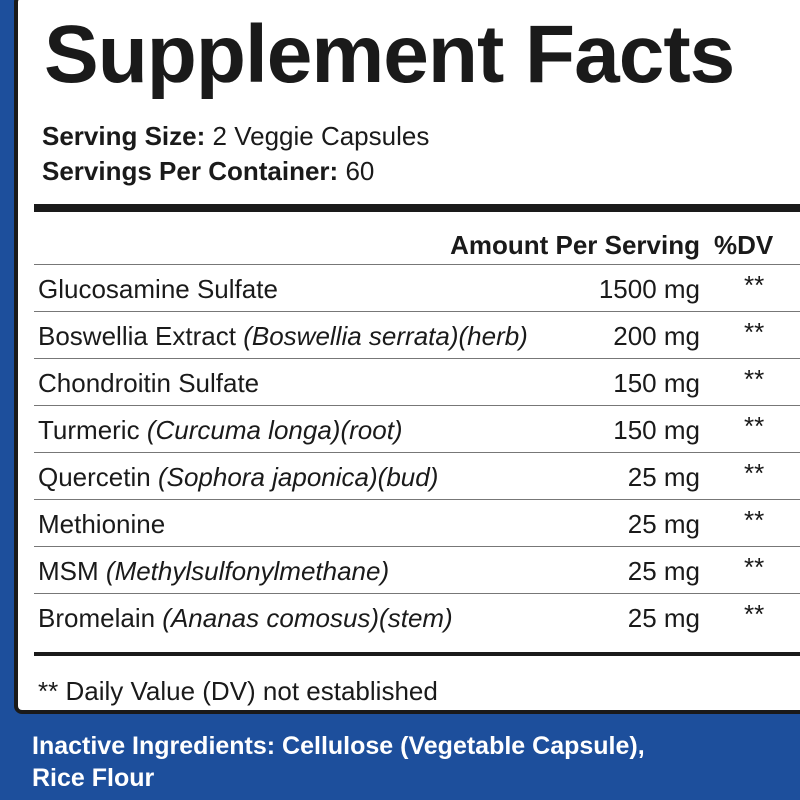  I want to click on ingredient-name: Chondroitin Sulfate, so click(149, 383).